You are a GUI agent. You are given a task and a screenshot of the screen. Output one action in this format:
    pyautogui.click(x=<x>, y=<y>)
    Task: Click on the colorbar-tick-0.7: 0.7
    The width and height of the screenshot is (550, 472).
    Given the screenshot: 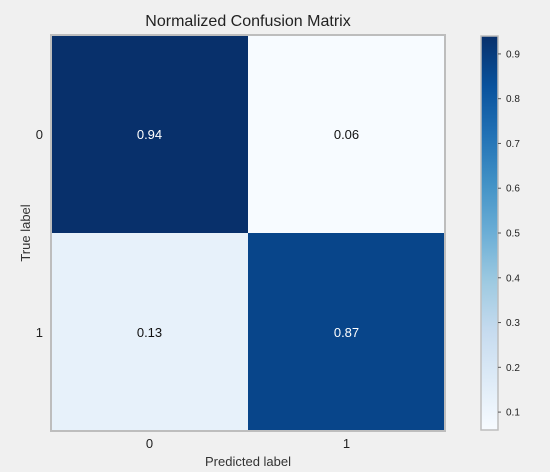 What is the action you would take?
    pyautogui.click(x=513, y=144)
    